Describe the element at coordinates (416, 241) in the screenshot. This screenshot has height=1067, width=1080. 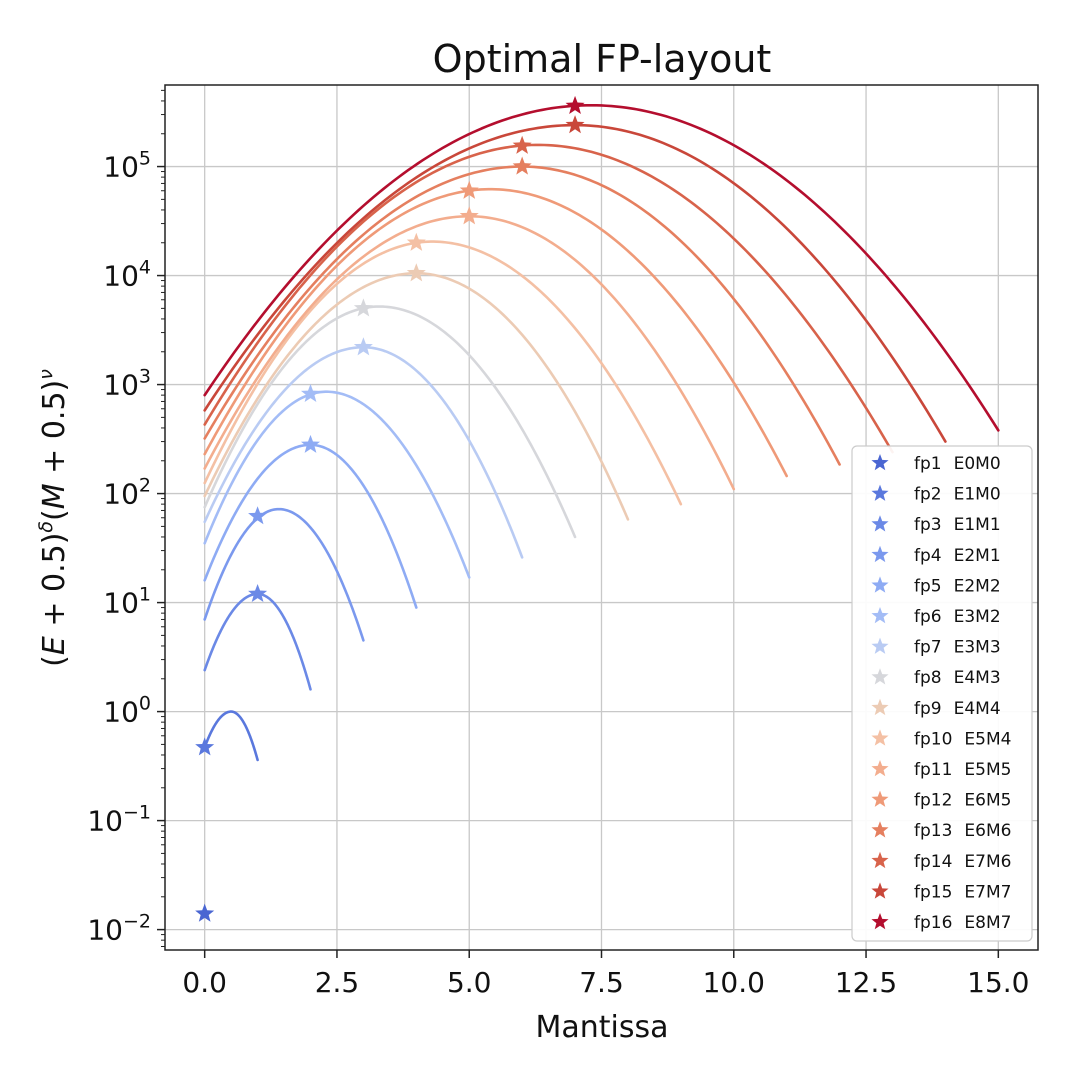
I see `star-marker-fp10` at that location.